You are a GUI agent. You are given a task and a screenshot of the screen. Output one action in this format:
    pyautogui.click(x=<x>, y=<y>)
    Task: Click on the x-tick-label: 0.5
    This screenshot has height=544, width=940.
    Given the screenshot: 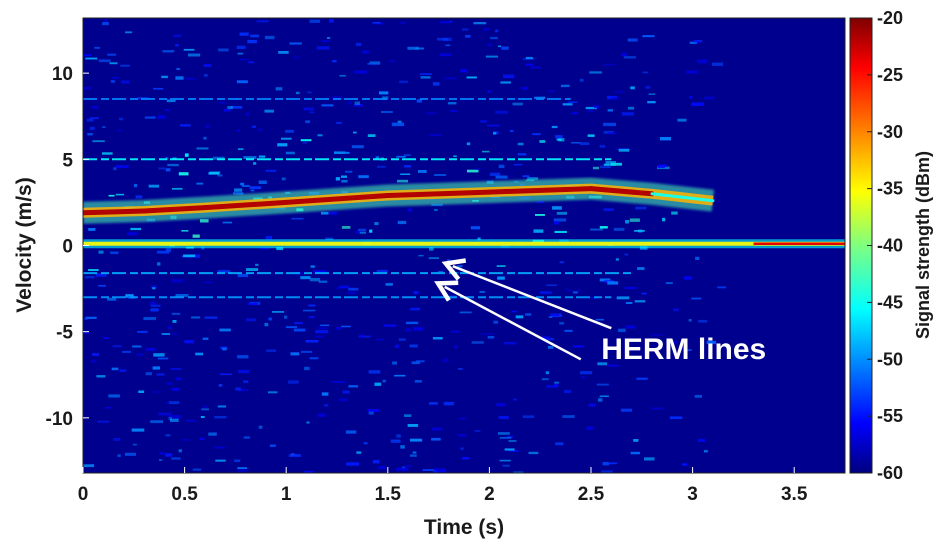 What is the action you would take?
    pyautogui.click(x=184, y=494)
    